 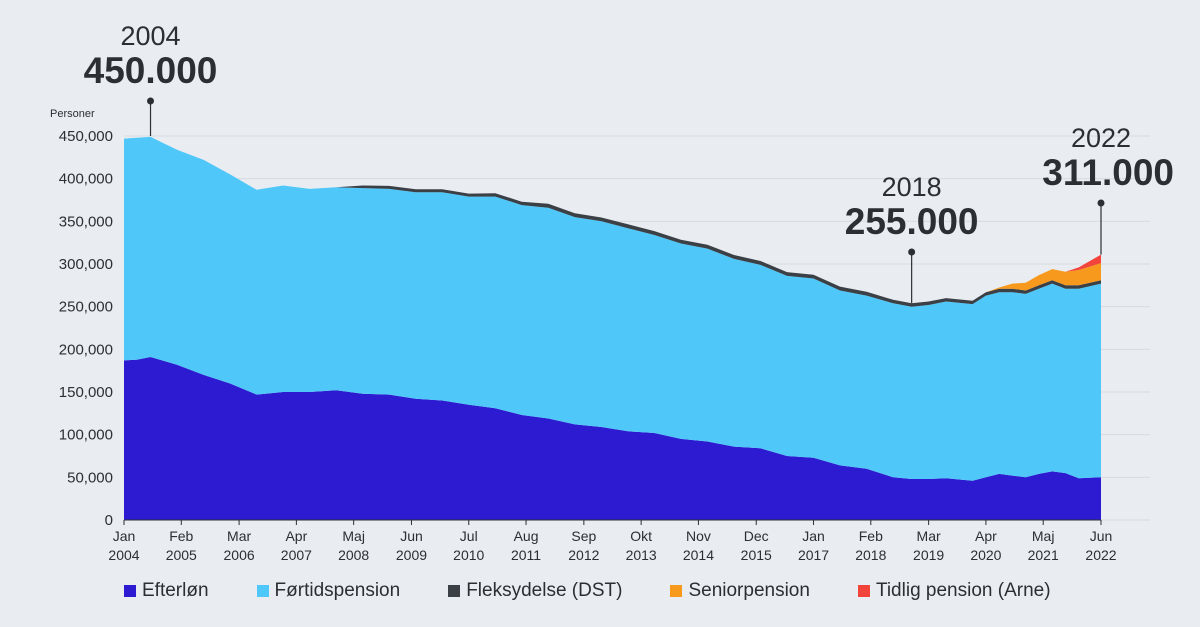 What do you see at coordinates (698, 536) in the screenshot?
I see `x-tick-label: Nov` at bounding box center [698, 536].